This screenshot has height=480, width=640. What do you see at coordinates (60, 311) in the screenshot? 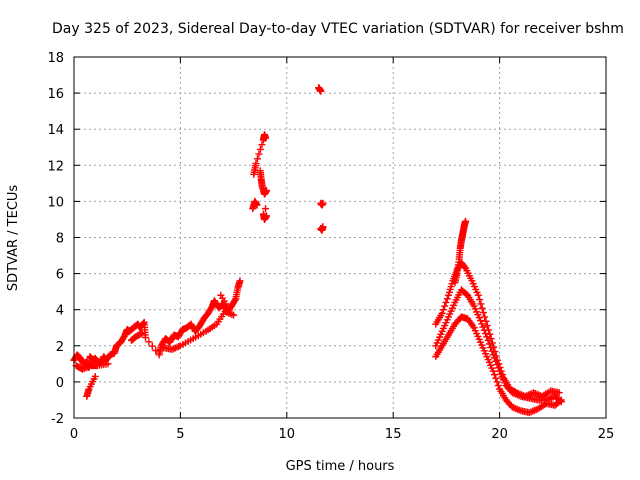
I see `y-tick-label: 4` at bounding box center [60, 311].